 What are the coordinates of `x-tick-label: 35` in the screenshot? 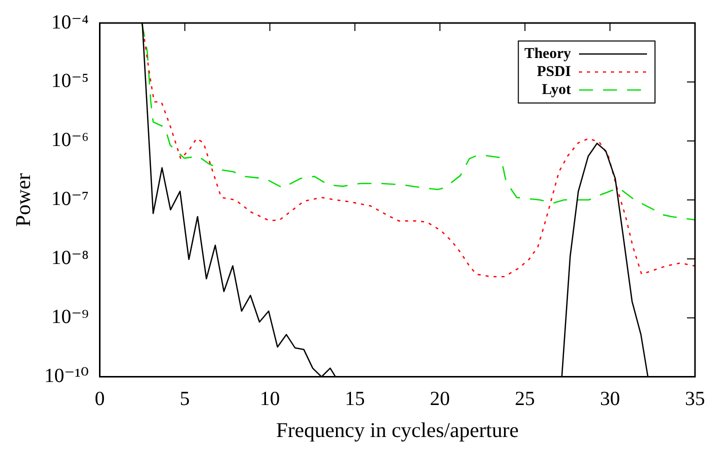 It's located at (695, 399).